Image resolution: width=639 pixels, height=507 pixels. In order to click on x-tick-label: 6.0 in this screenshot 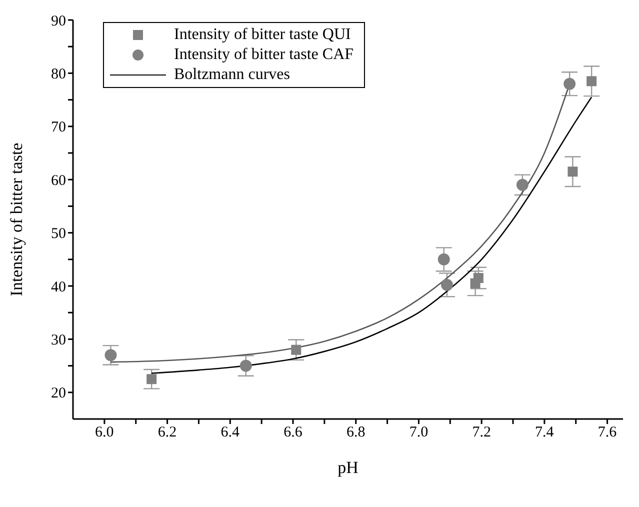, I will do `click(104, 432)`.